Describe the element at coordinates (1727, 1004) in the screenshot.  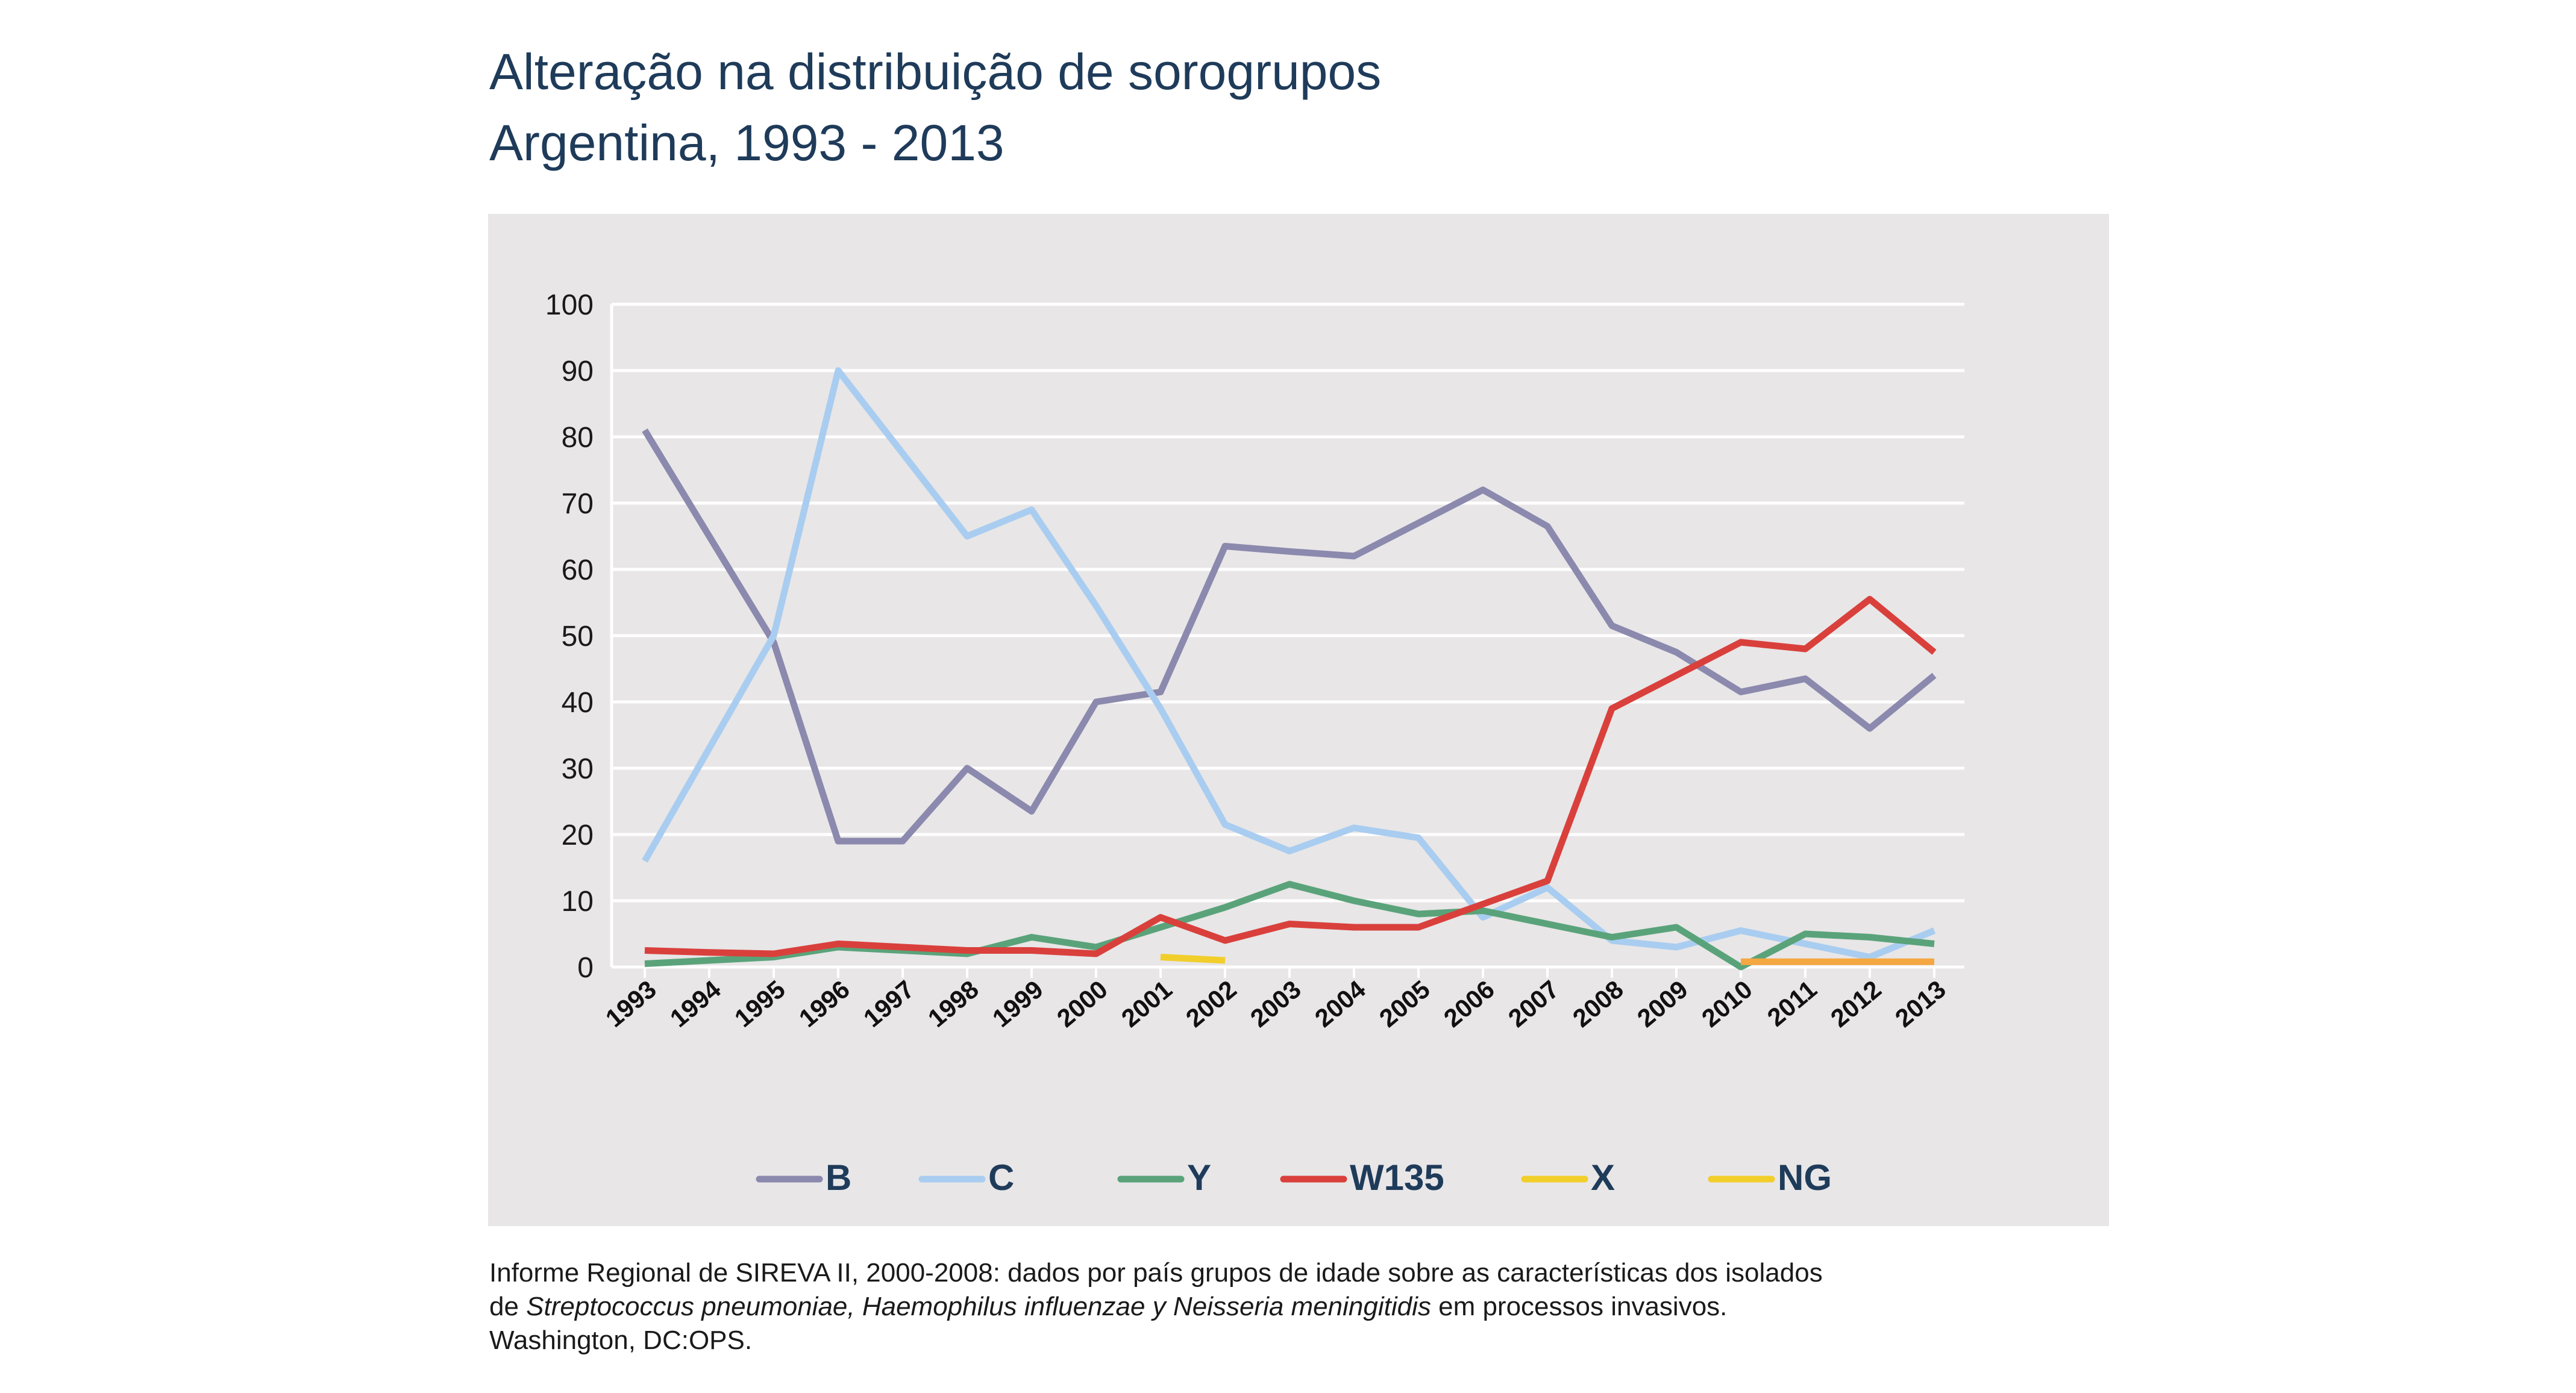
I see `x-tick-label-2010: 2010` at that location.